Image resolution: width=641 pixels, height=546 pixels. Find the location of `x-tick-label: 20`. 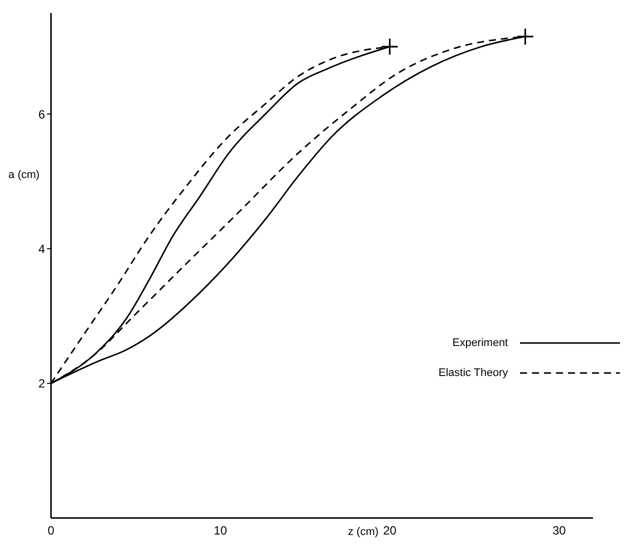

x-tick-label: 20 is located at coordinates (390, 531).